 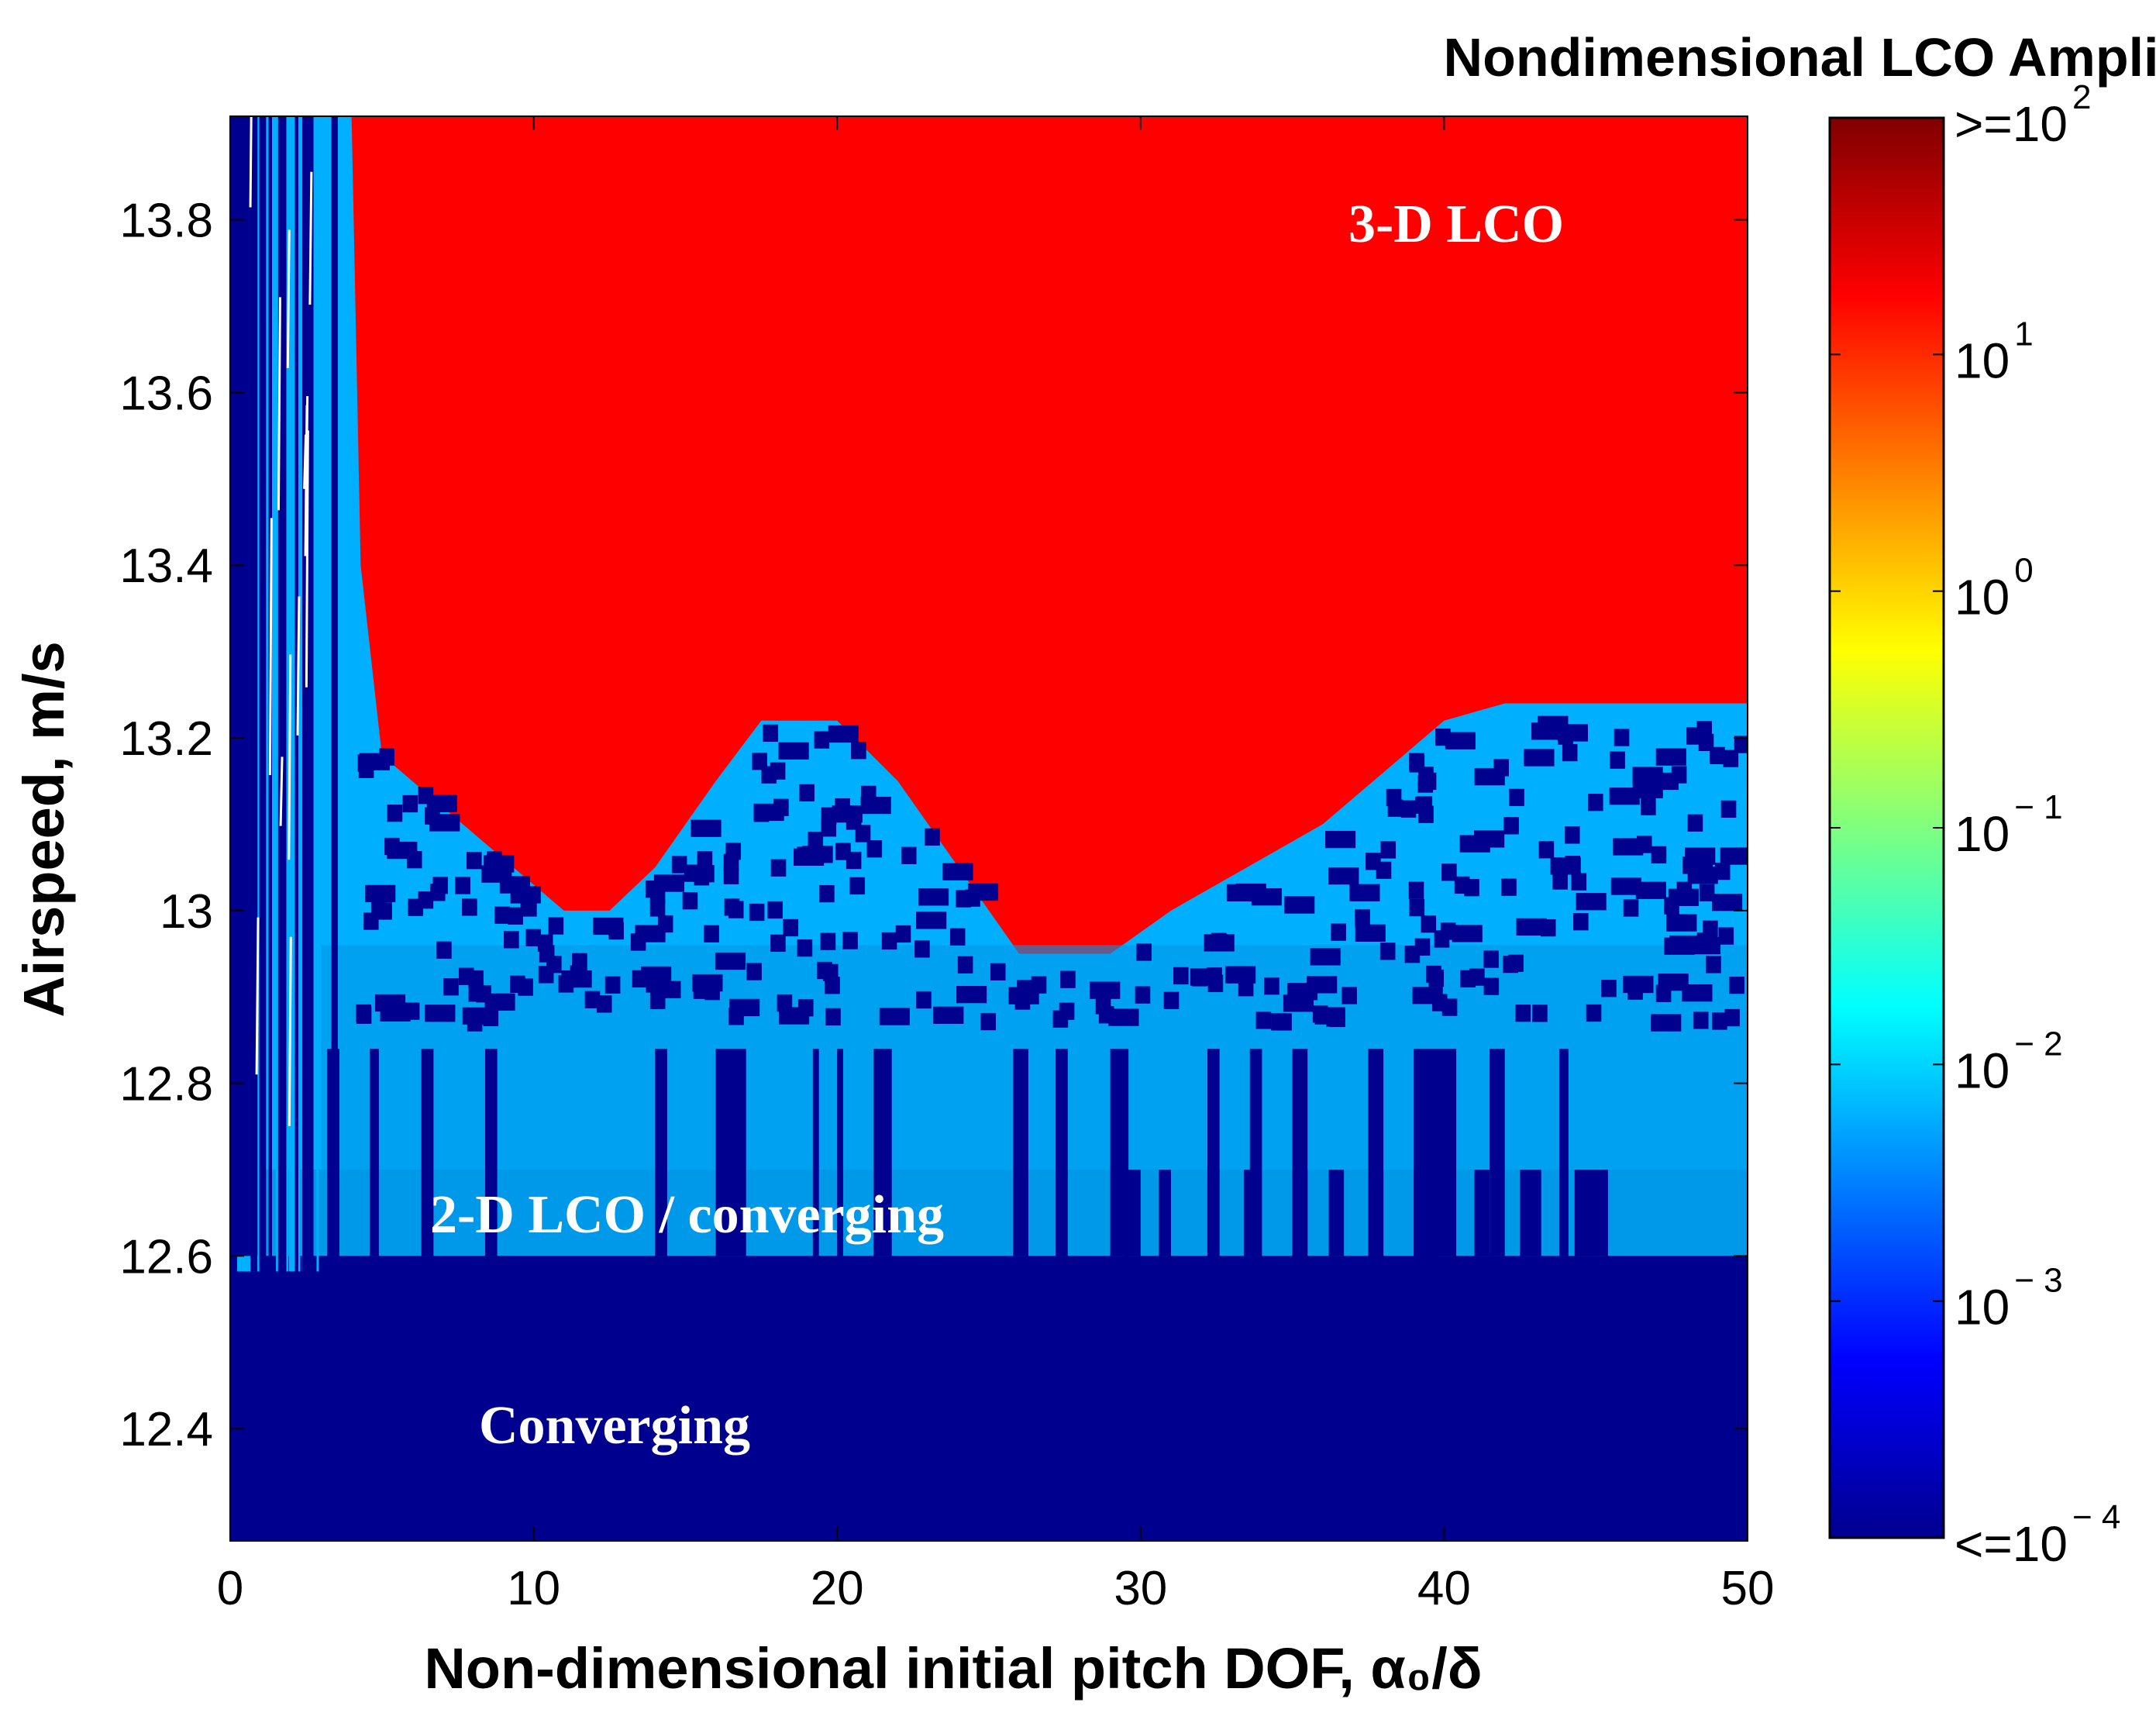 I want to click on region-converging, so click(x=989, y=1398).